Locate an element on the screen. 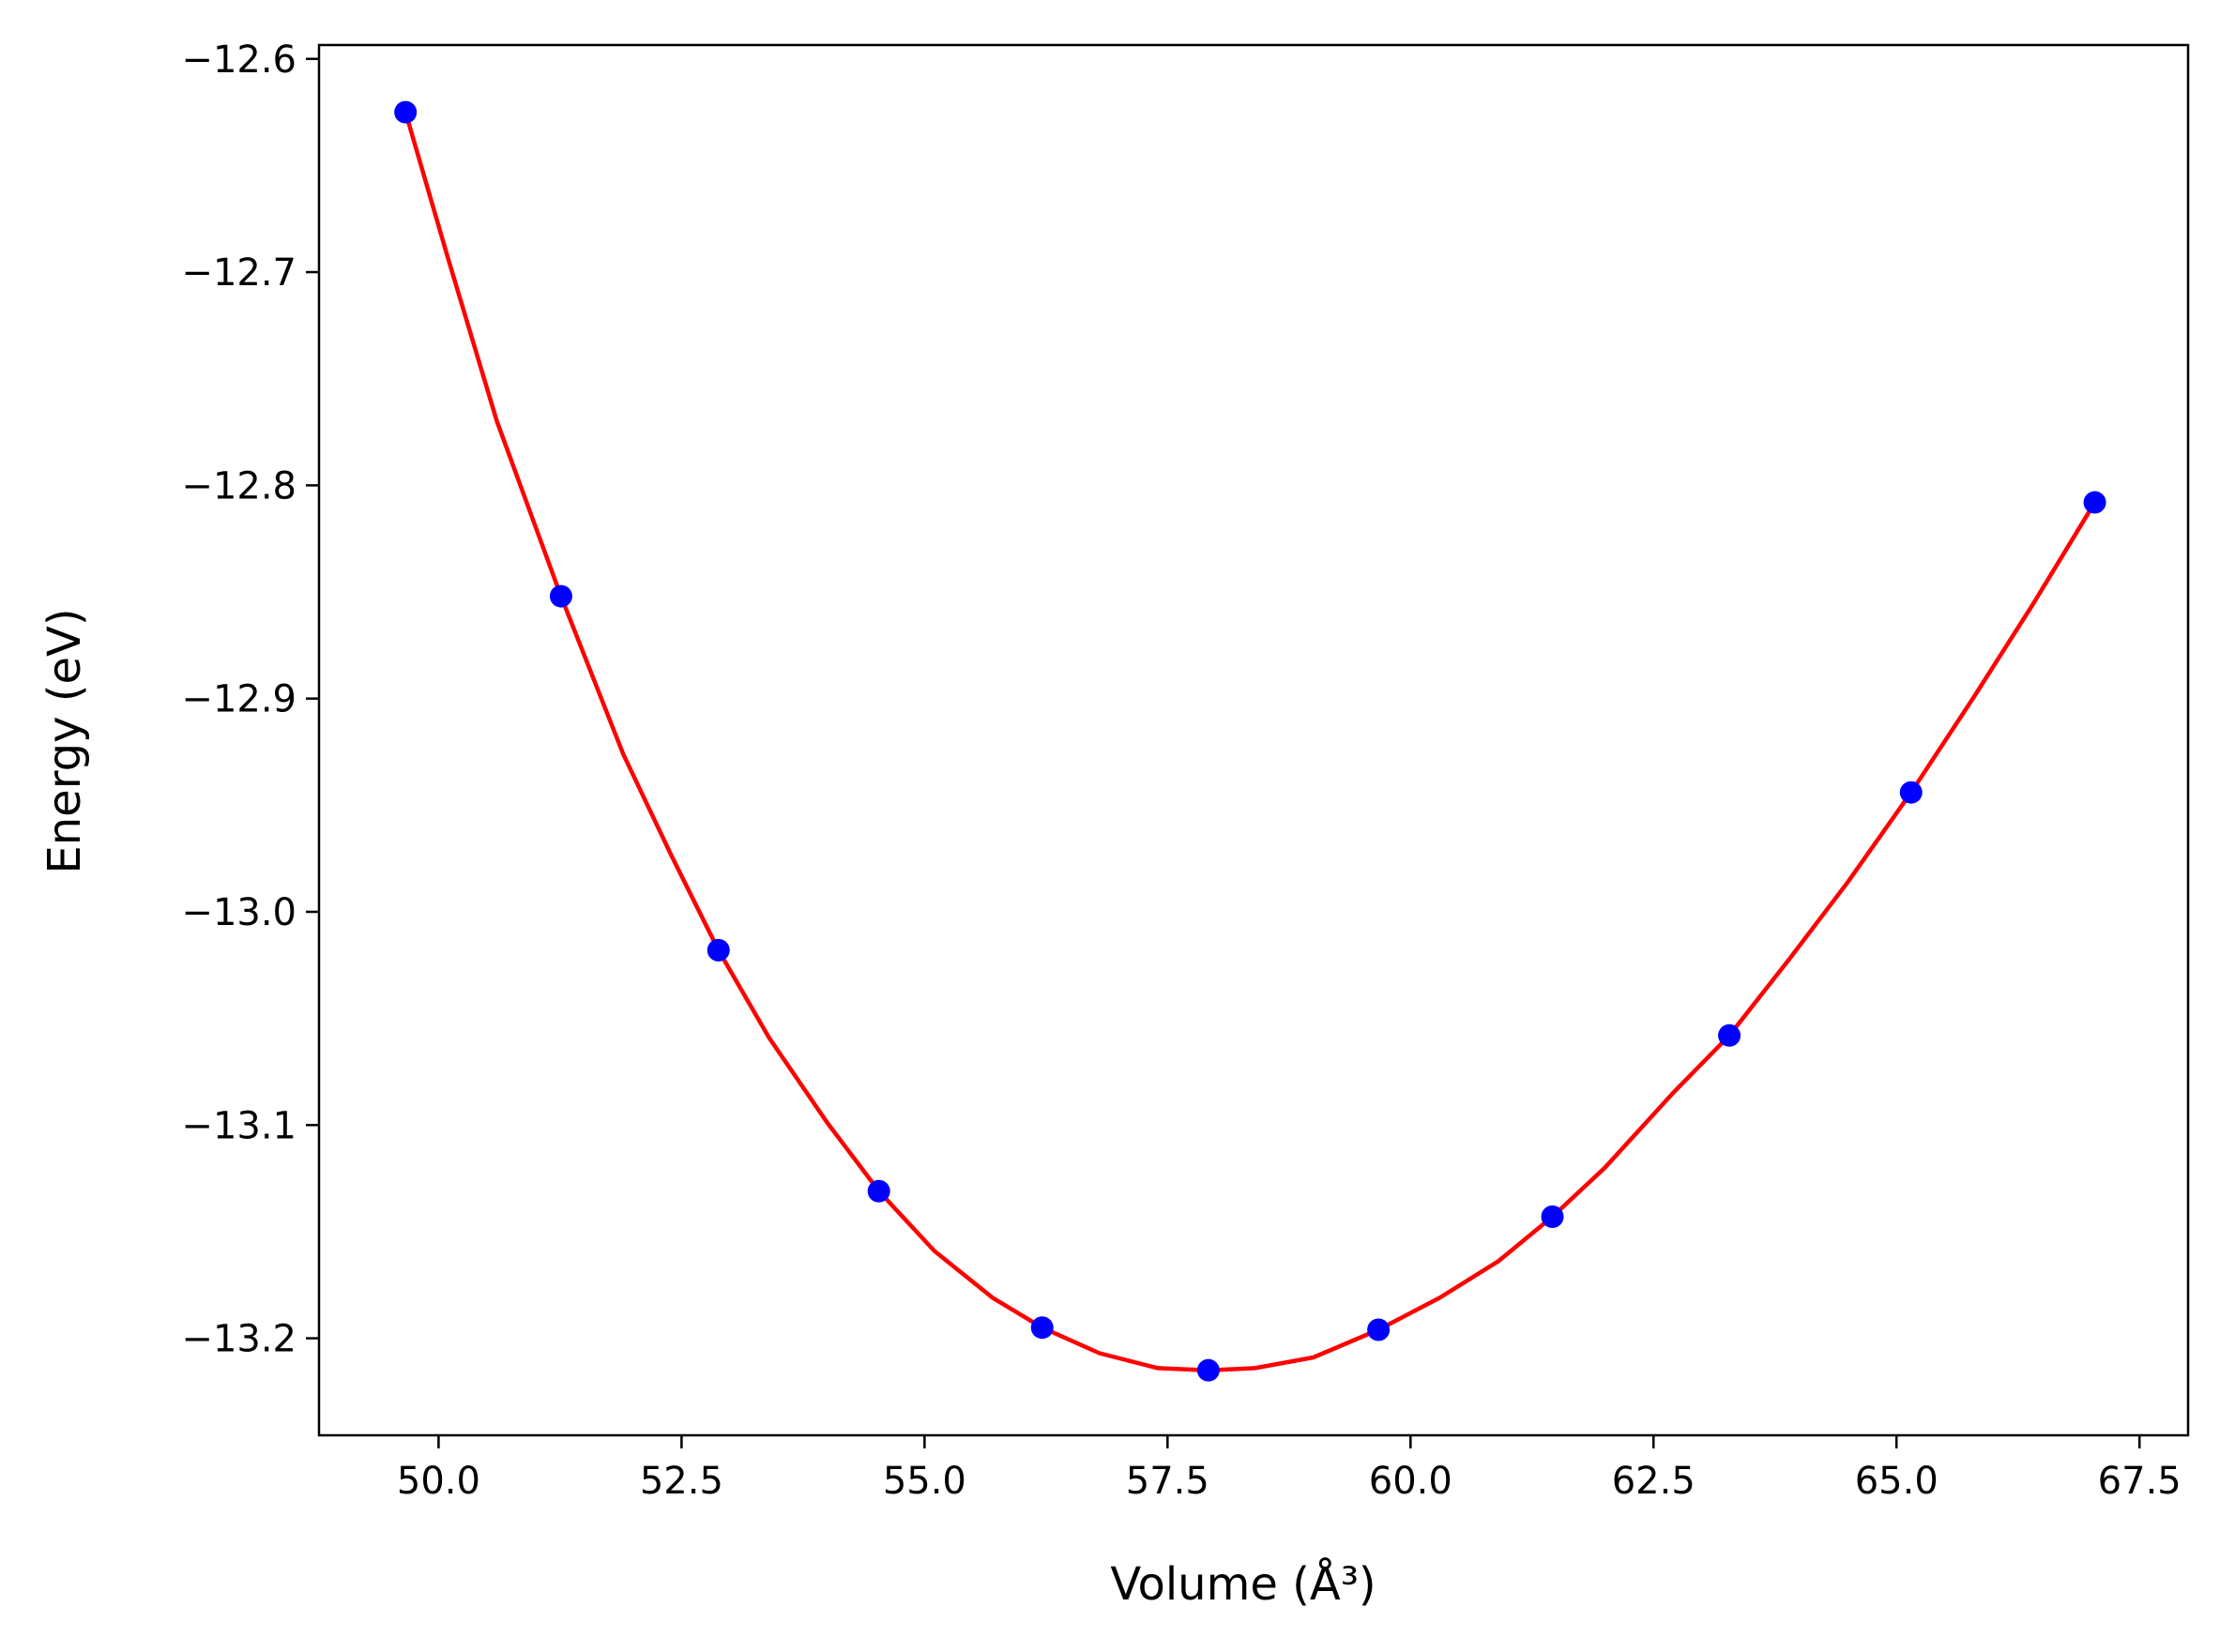  x-tick-label: 65.0 is located at coordinates (1897, 1481).